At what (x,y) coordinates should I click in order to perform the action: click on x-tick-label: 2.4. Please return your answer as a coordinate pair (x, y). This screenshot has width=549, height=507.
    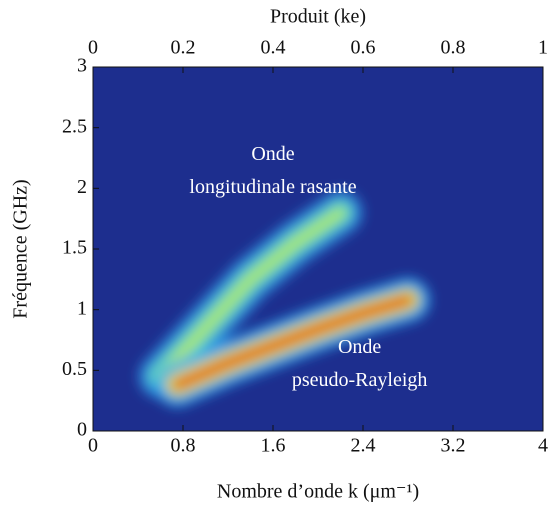
    Looking at the image, I should click on (363, 446).